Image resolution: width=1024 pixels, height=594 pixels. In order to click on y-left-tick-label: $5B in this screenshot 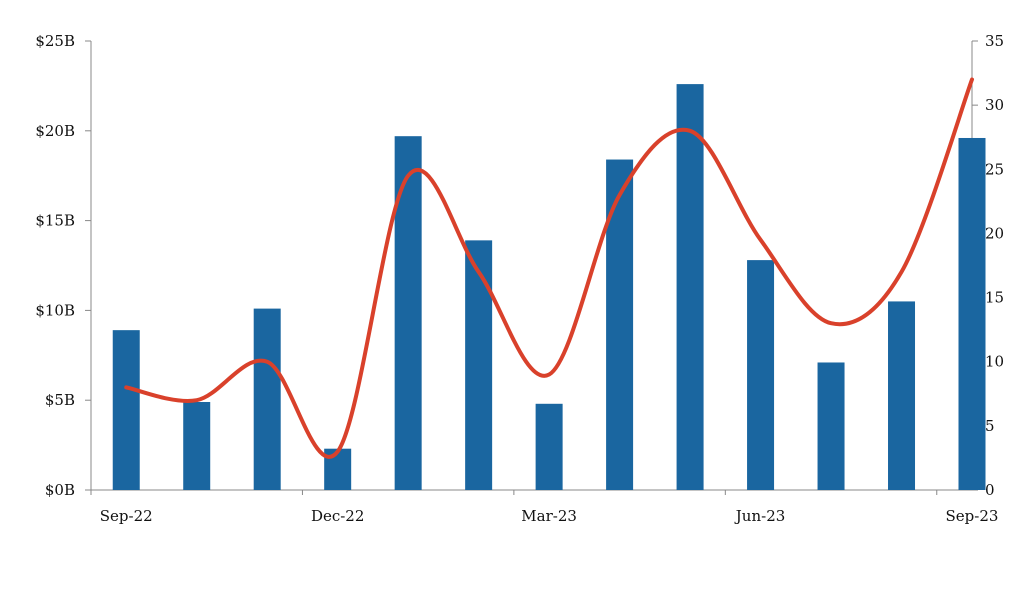, I will do `click(60, 400)`.